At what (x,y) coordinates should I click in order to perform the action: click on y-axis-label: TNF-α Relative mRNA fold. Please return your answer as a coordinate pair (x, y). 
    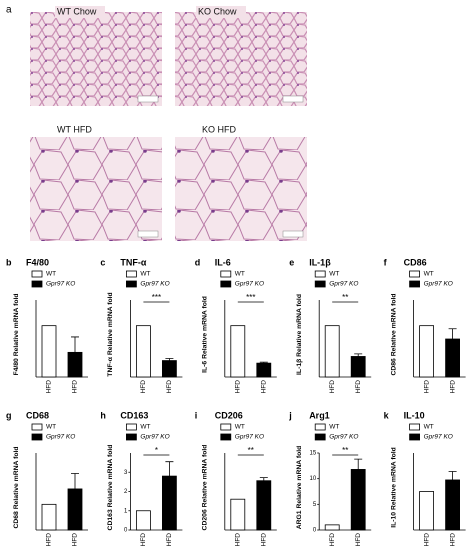
    Looking at the image, I should click on (110, 334).